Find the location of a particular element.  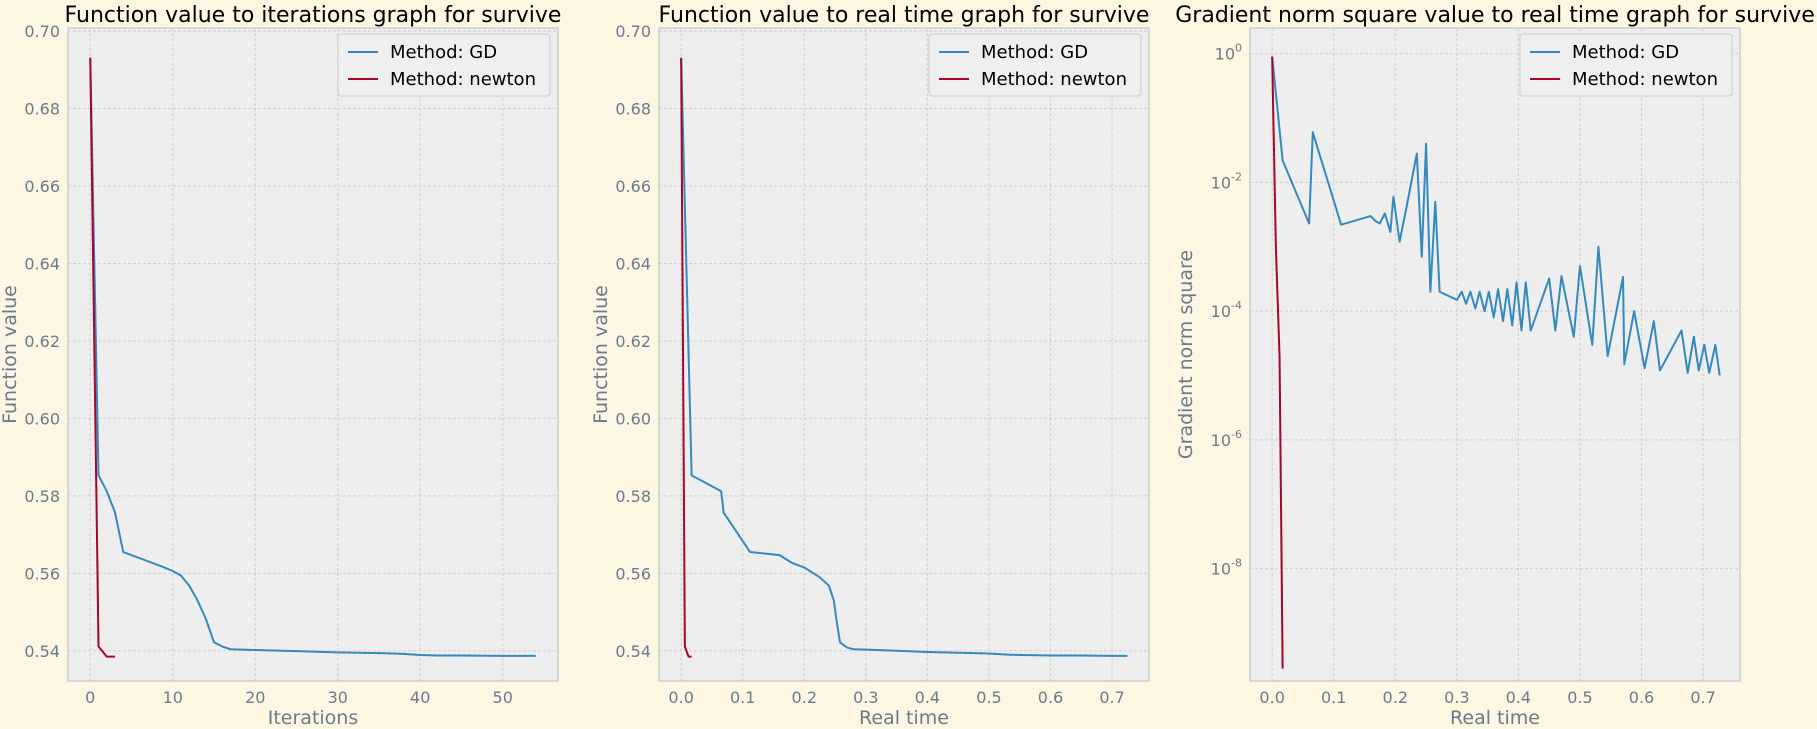

y-tick-label: 10⁻⁶ is located at coordinates (1226, 439).